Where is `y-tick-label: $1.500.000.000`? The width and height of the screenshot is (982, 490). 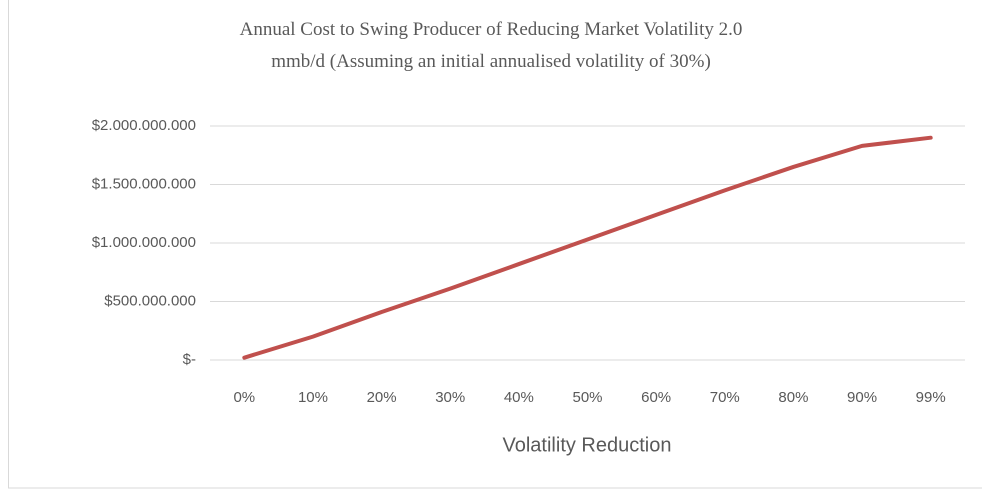
y-tick-label: $1.500.000.000 is located at coordinates (144, 183).